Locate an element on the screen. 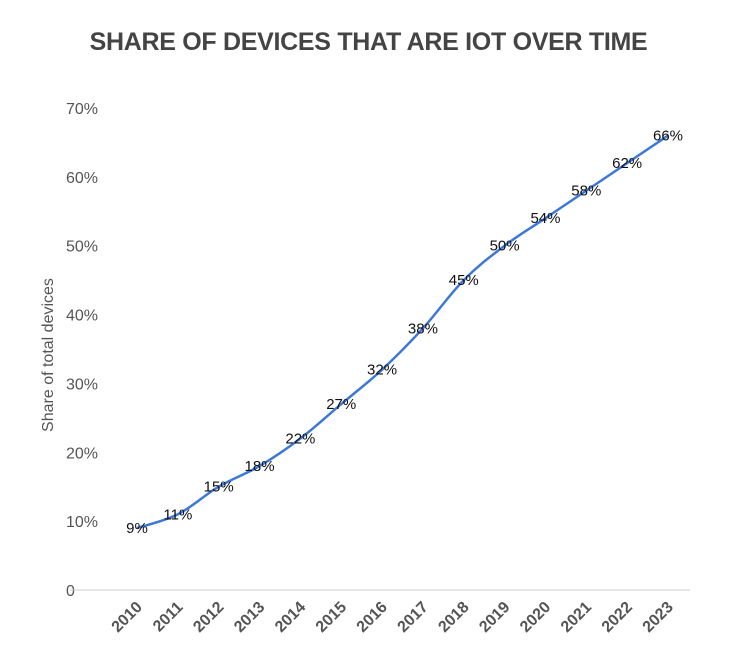 Image resolution: width=737 pixels, height=663 pixels. data-label: 27% is located at coordinates (341, 404).